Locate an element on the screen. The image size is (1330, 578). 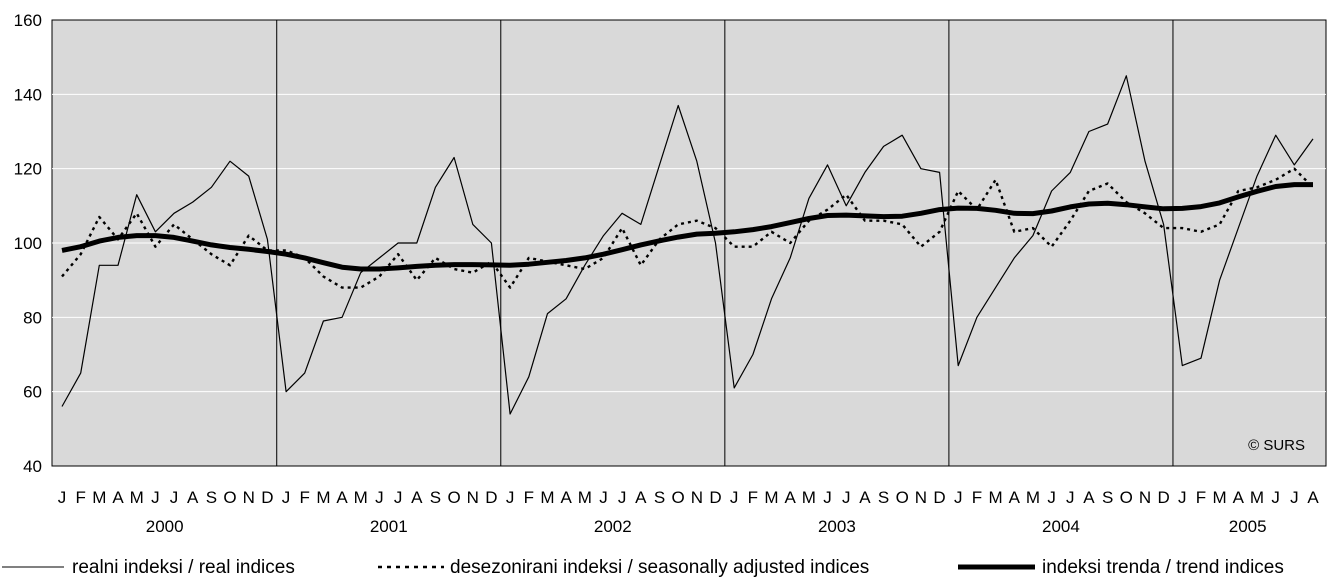
year-label: 2005 is located at coordinates (1248, 526).